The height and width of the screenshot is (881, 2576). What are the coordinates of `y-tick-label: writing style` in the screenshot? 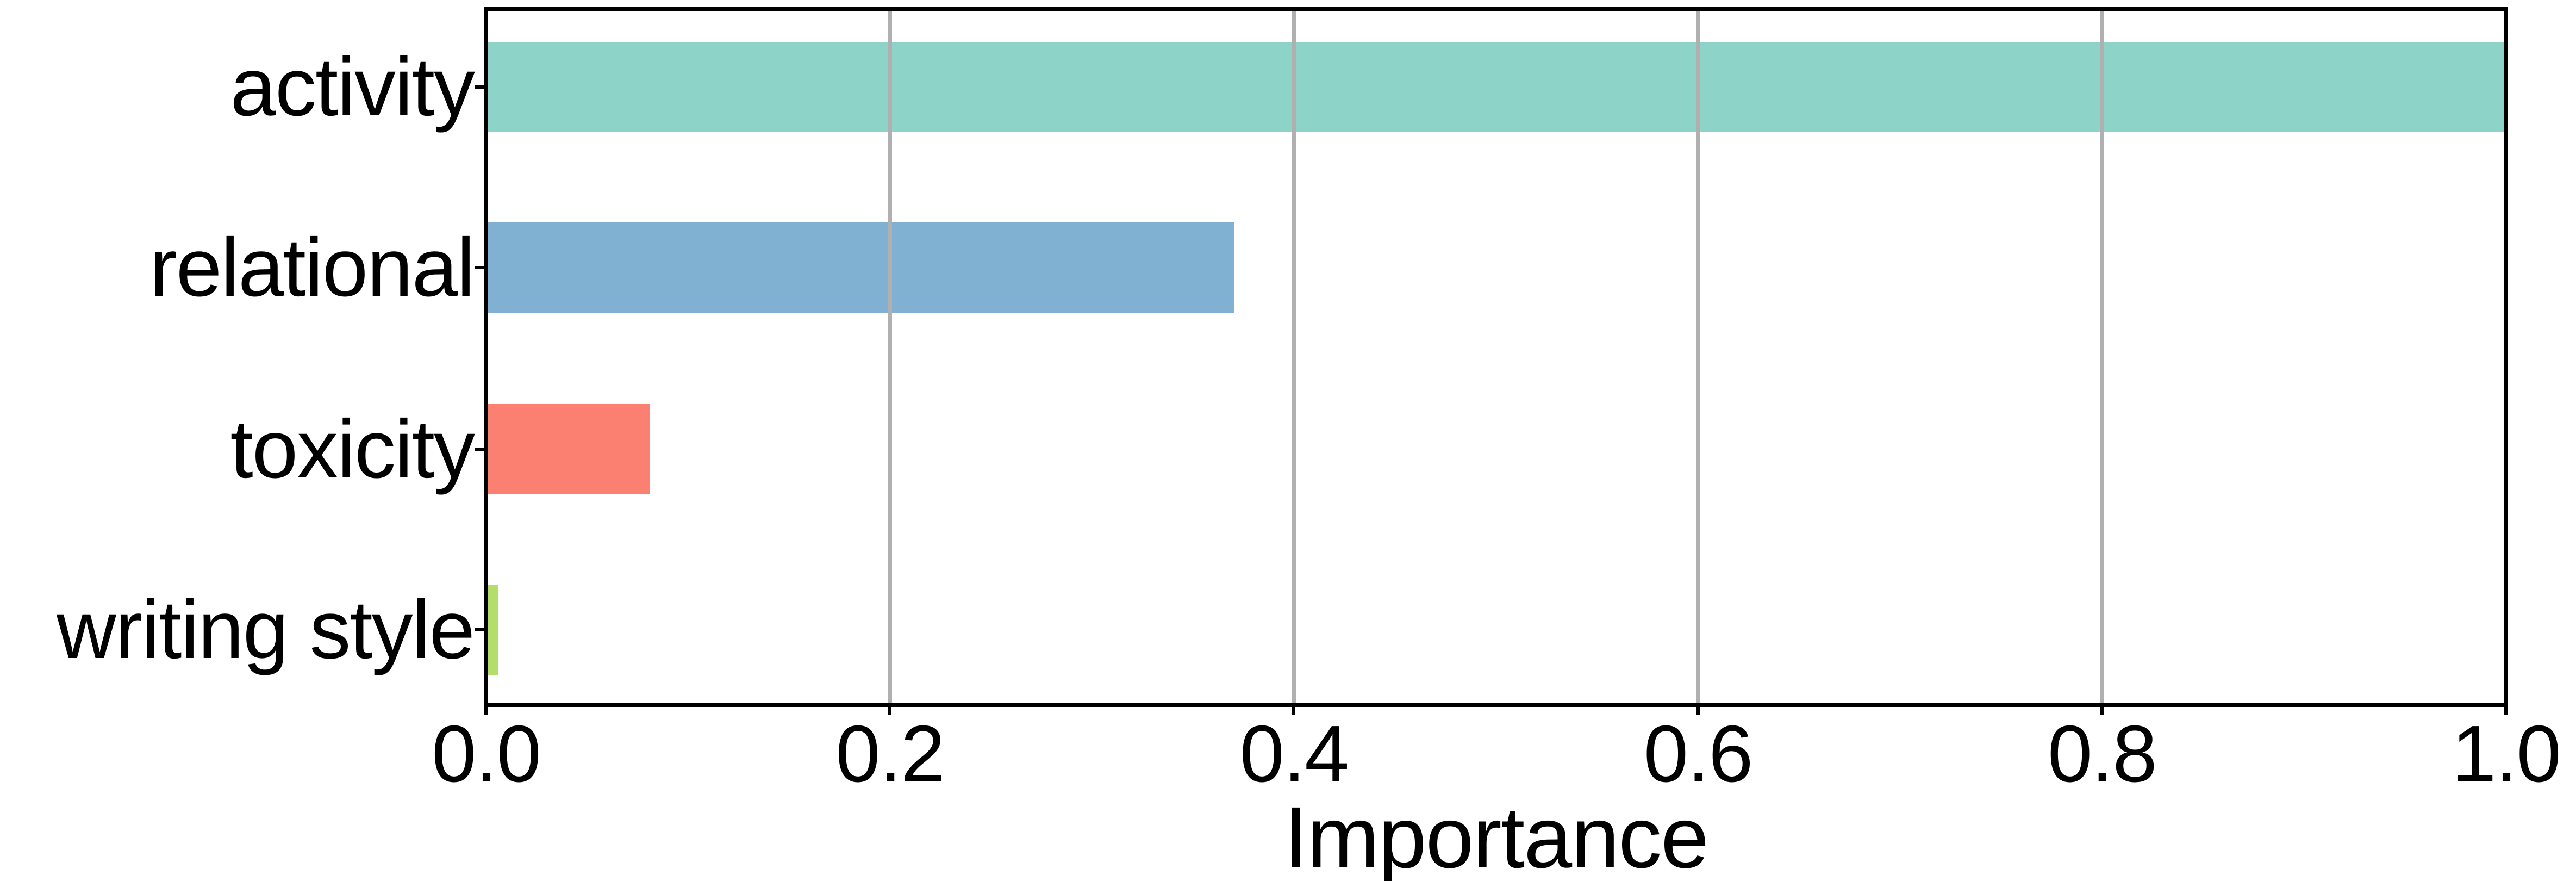 It's located at (266, 630).